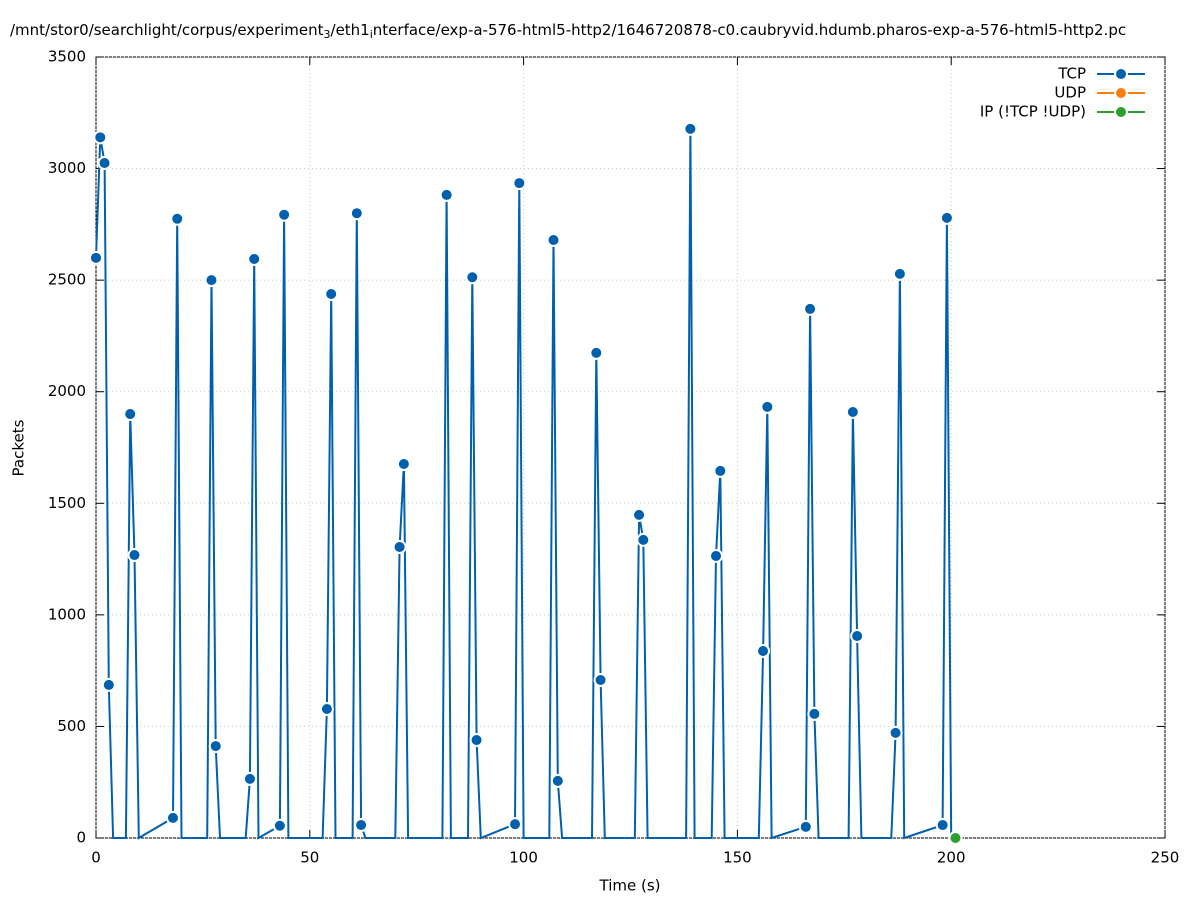  I want to click on y-tick-label: 3000, so click(67, 168).